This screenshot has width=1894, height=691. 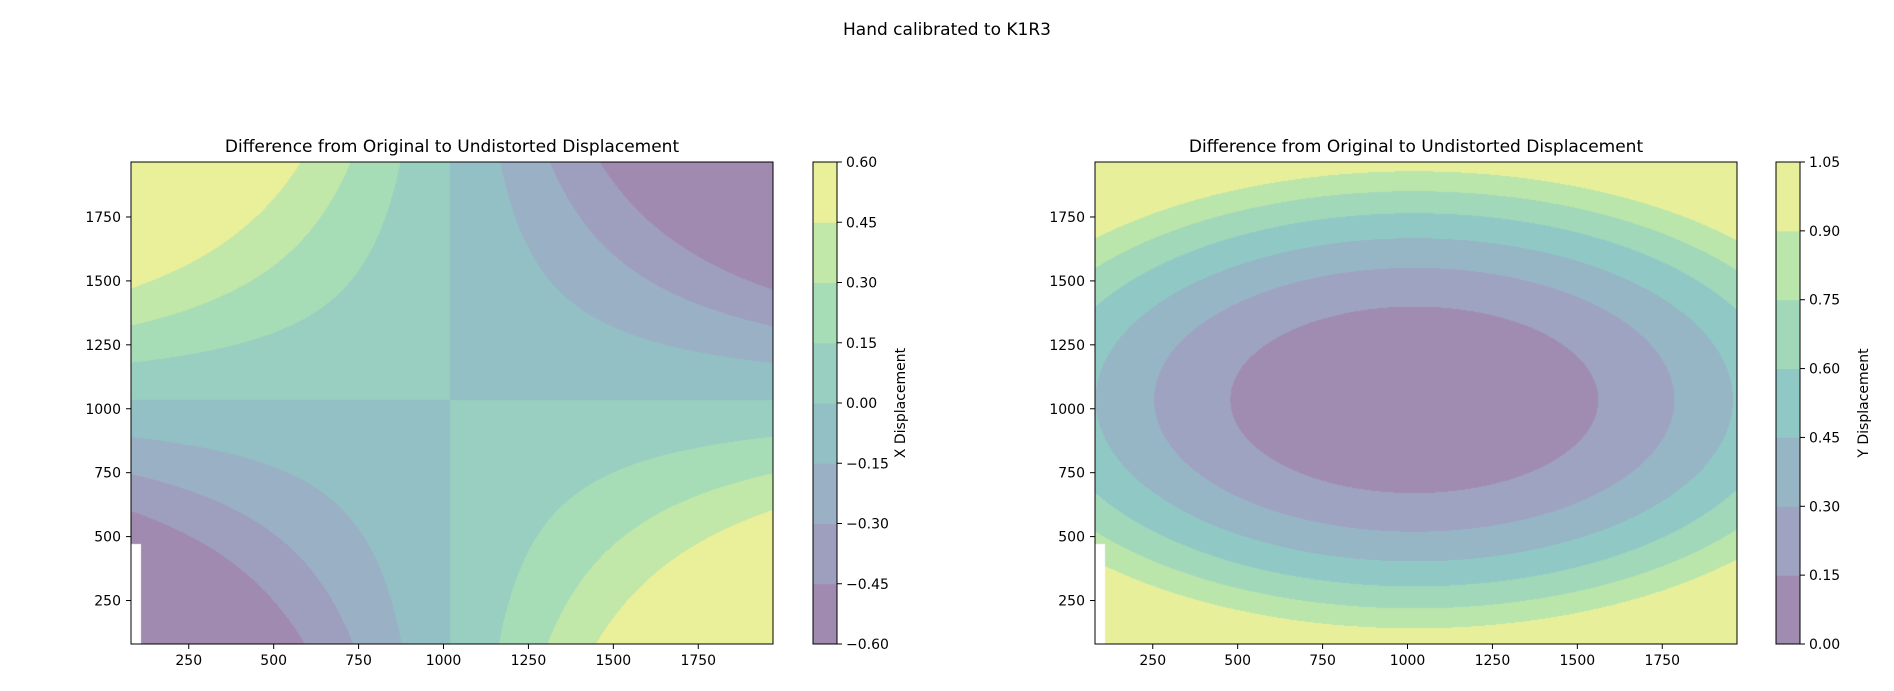 What do you see at coordinates (947, 30) in the screenshot?
I see `figure-title: Hand calibrated to K1R3` at bounding box center [947, 30].